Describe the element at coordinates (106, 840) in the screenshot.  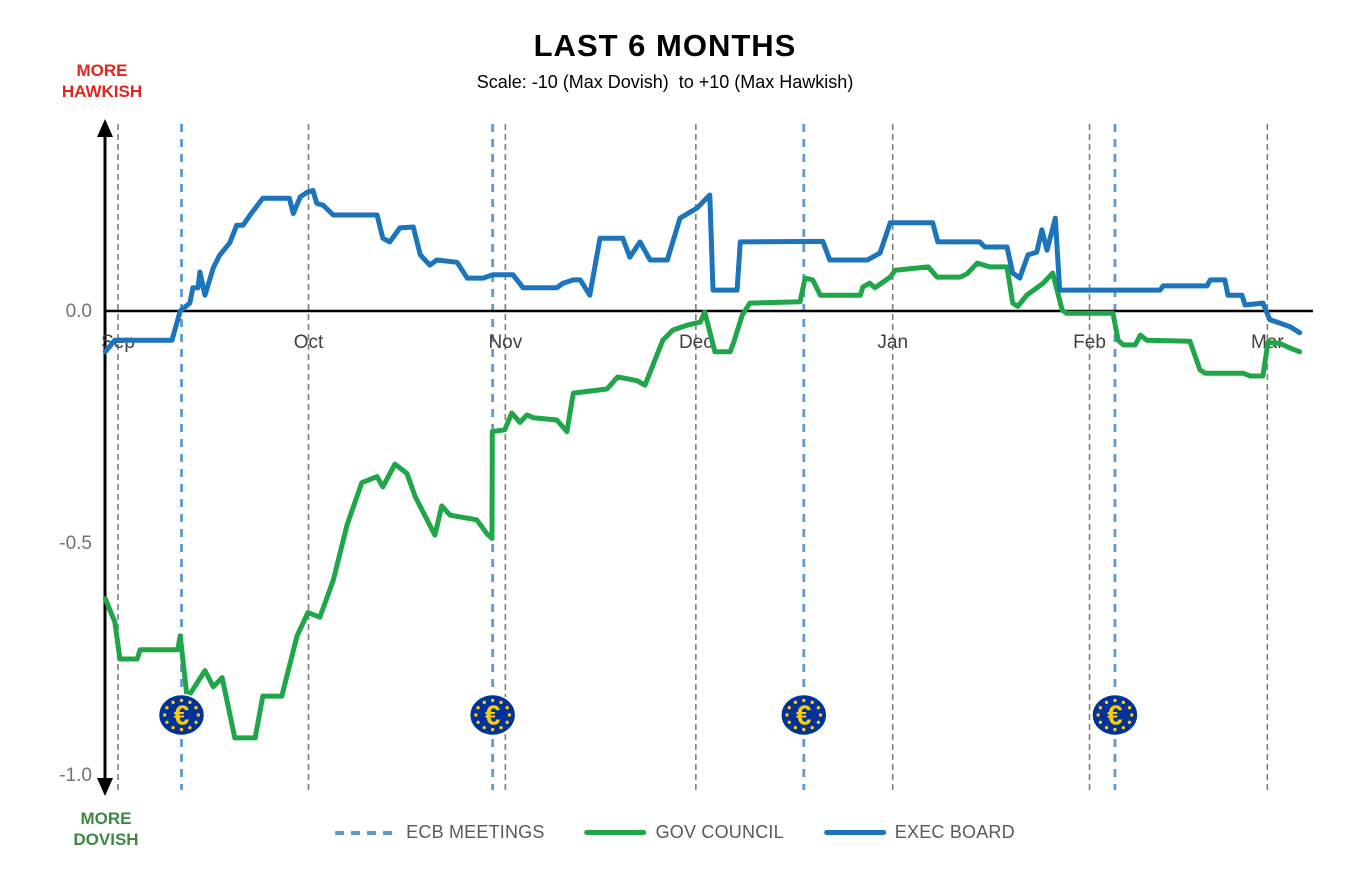
I see `more-dovish-line2: DOVISH` at that location.